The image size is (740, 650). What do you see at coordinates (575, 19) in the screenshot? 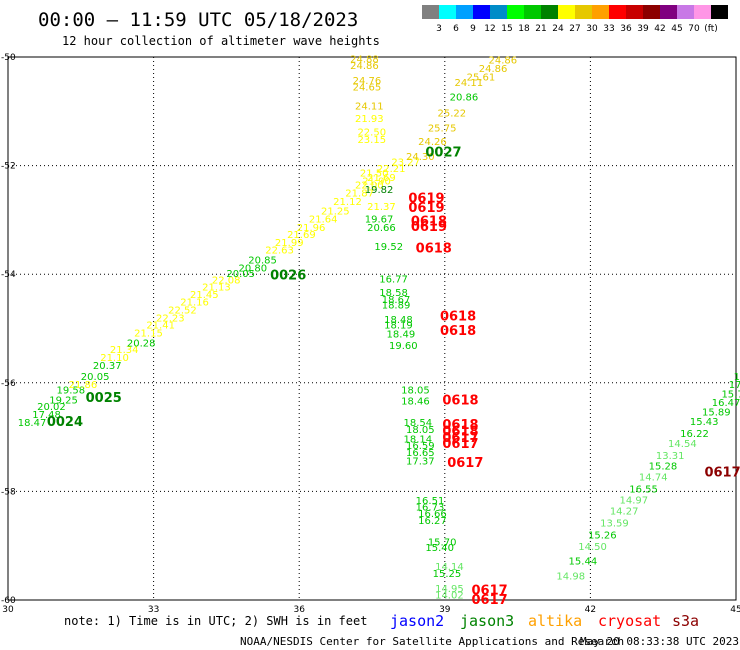
I see `color-legend: 3 6 9 12 15 18 21 24 27 30 33 36 39 42 45 70 (ft)` at bounding box center [575, 19].